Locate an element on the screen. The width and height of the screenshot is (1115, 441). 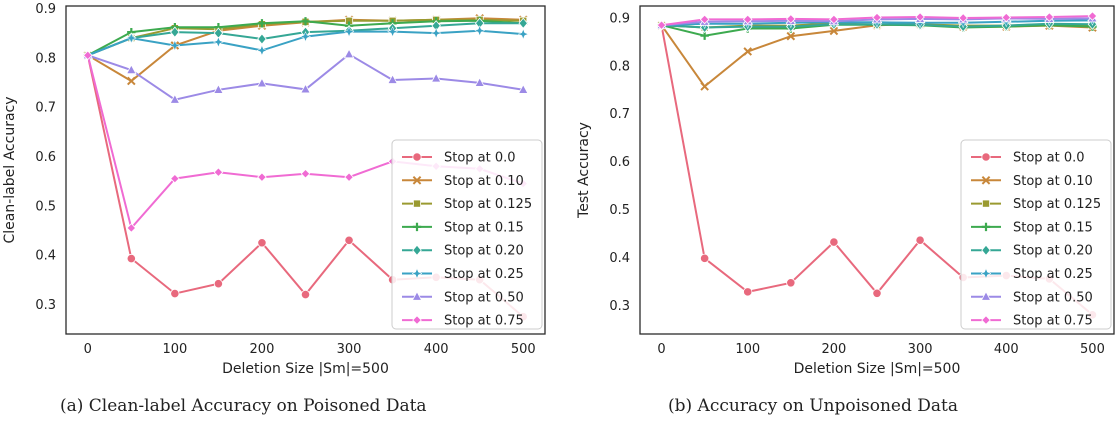
y-axis-label: Test Accuracy is located at coordinates (584, 170).